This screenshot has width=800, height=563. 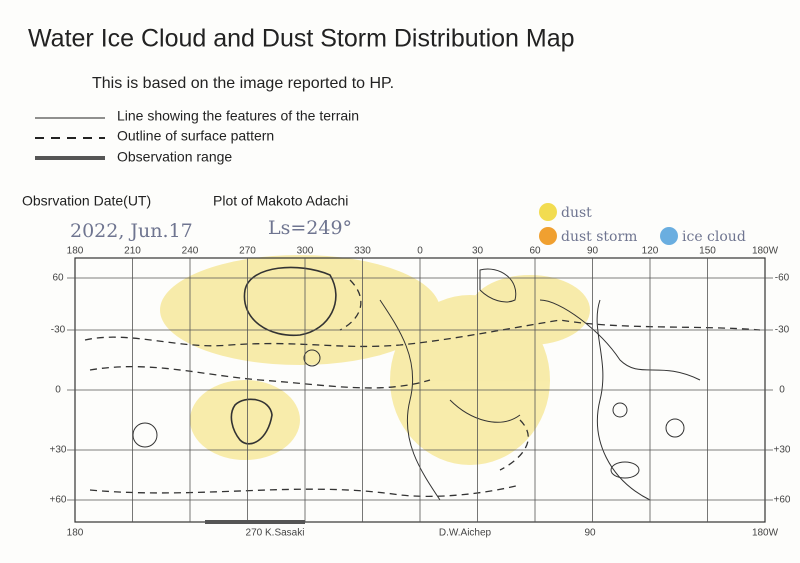 I want to click on longitude-label: 240, so click(x=190, y=251).